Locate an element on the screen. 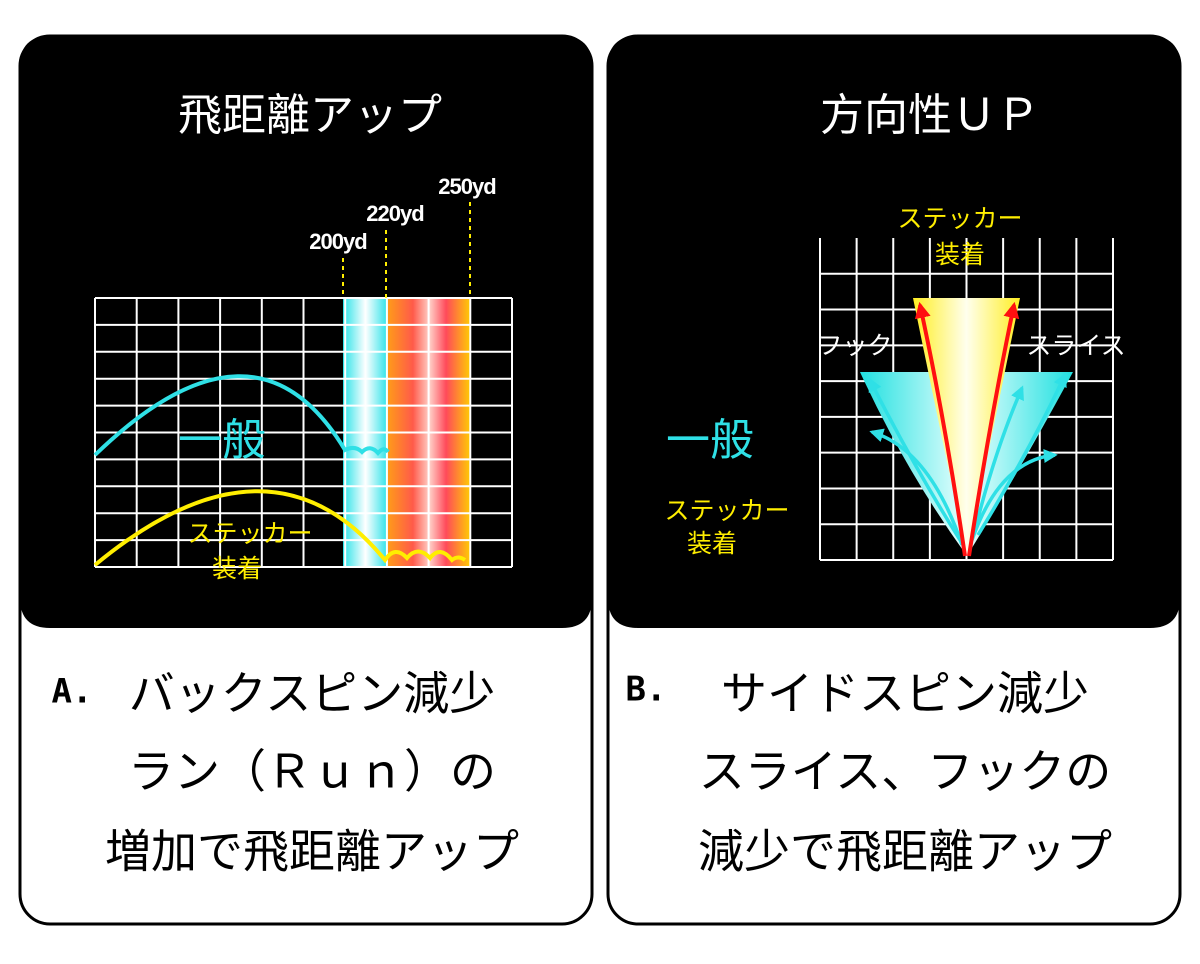 The height and width of the screenshot is (964, 1200). slice-label: スライス is located at coordinates (1075, 345).